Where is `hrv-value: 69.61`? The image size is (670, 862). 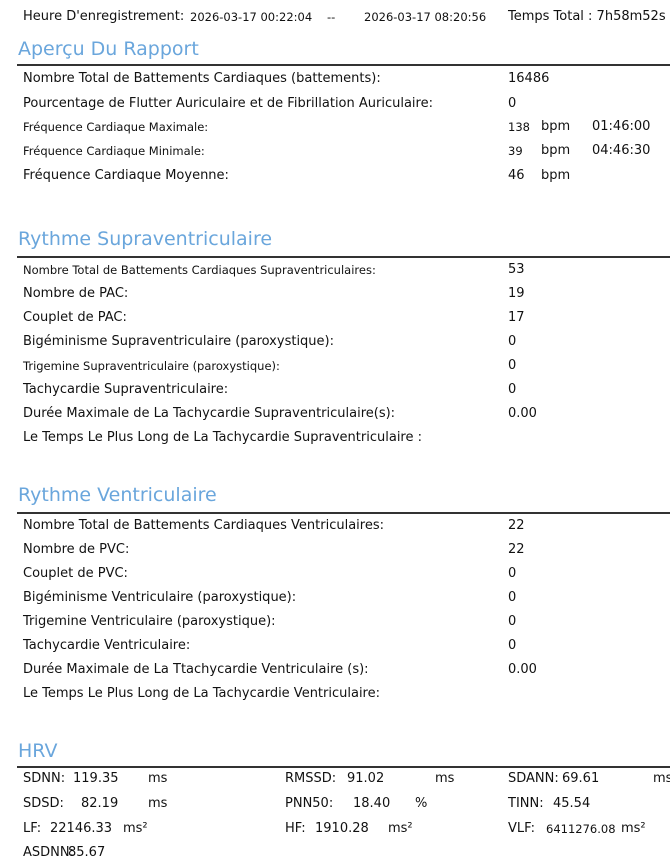
hrv-value: 69.61 is located at coordinates (581, 778).